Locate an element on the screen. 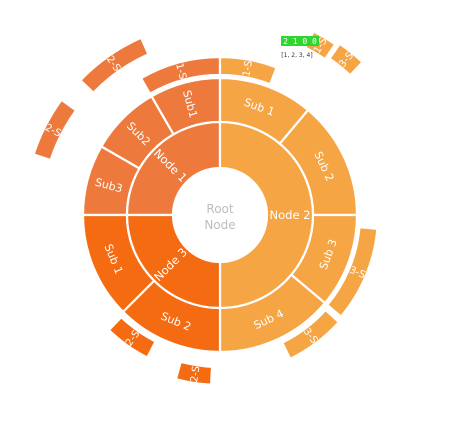 This screenshot has height=432, width=474. node1-sub2-sub2-leader is located at coordinates (130, 87).